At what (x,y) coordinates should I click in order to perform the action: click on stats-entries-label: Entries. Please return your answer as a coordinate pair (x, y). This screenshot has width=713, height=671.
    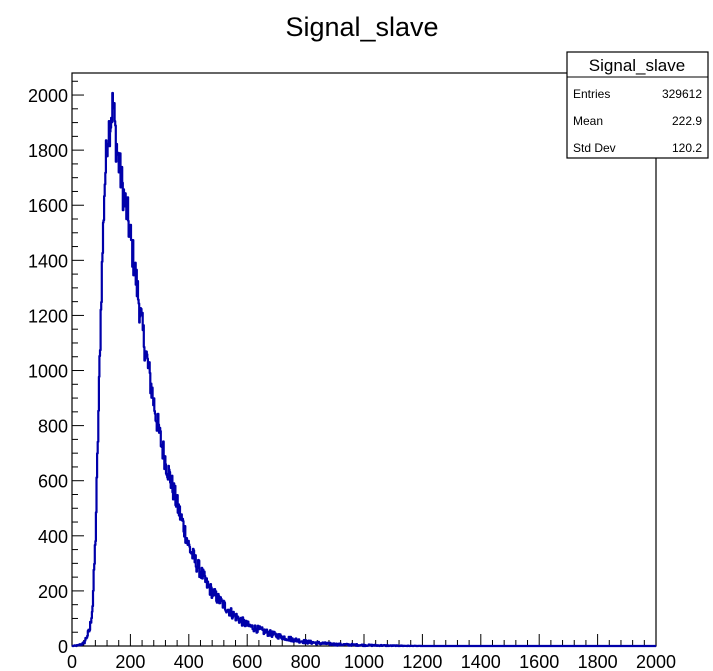
    Looking at the image, I should click on (591, 94).